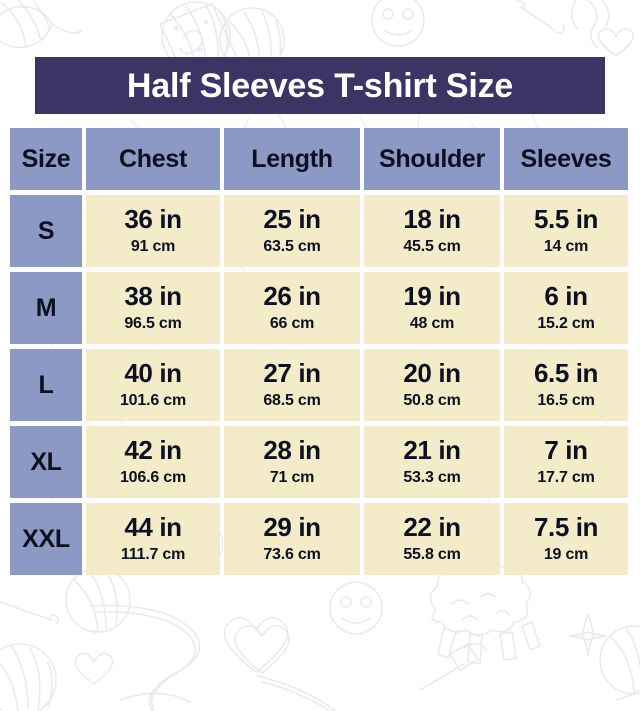  I want to click on cell-chest: 36 in 91 cm, so click(153, 231).